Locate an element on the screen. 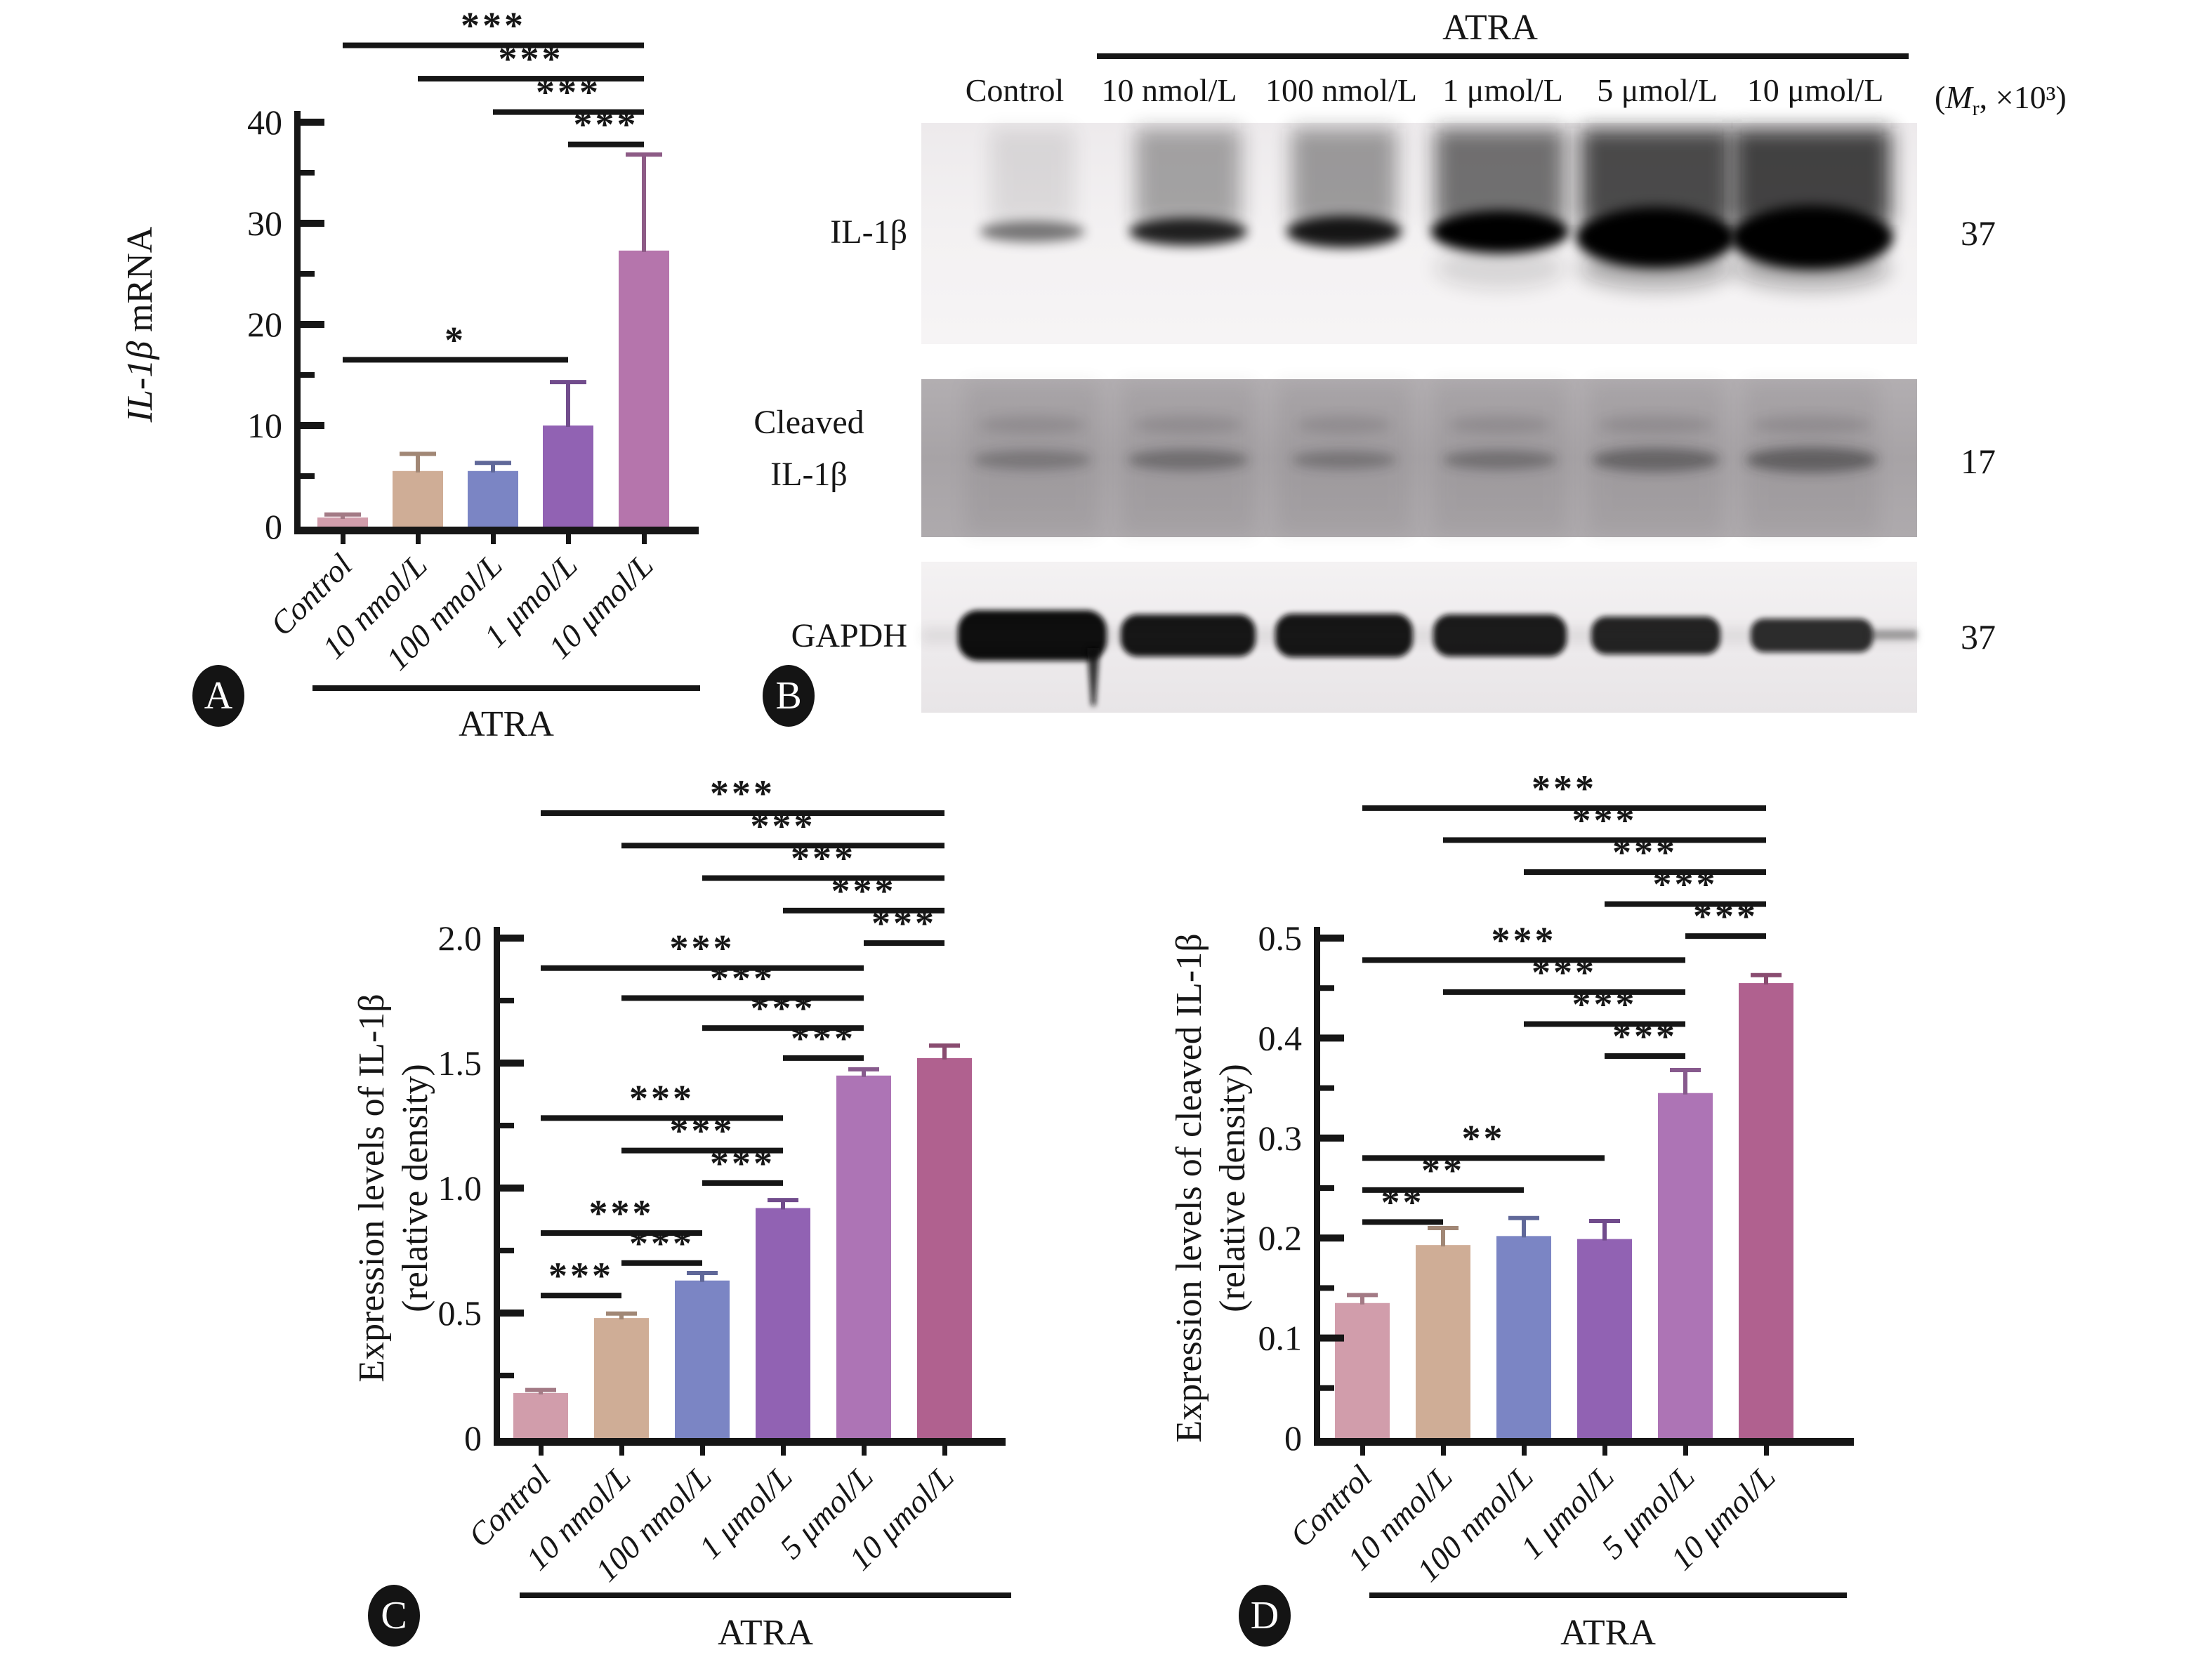  blot-artifact-drip is located at coordinates (1093, 677).